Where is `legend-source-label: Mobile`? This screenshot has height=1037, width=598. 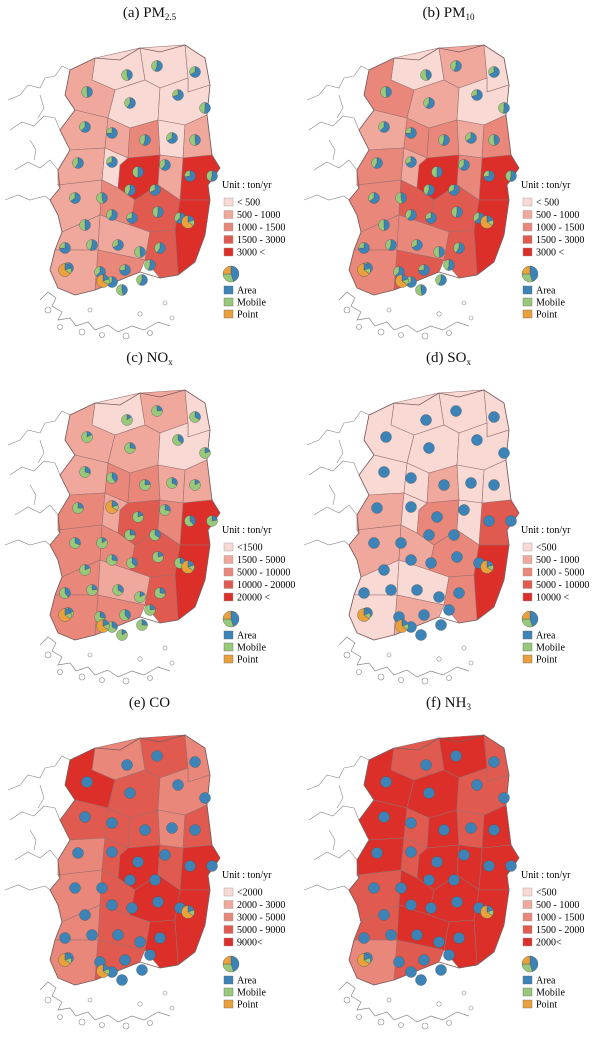
legend-source-label: Mobile is located at coordinates (550, 993).